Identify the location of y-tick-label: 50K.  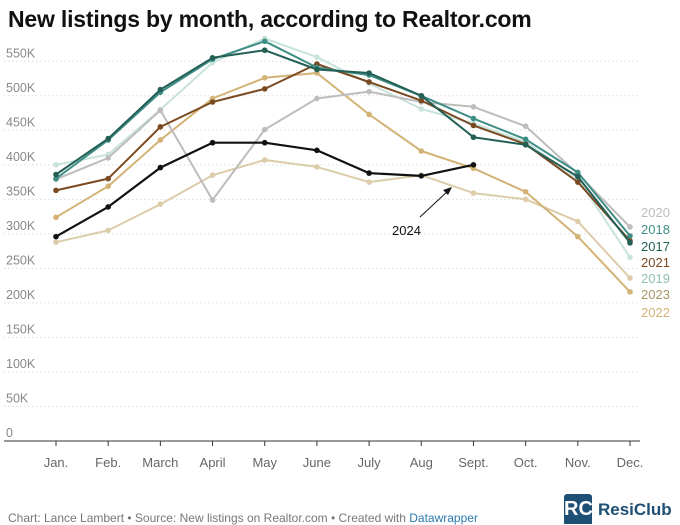
(17, 398).